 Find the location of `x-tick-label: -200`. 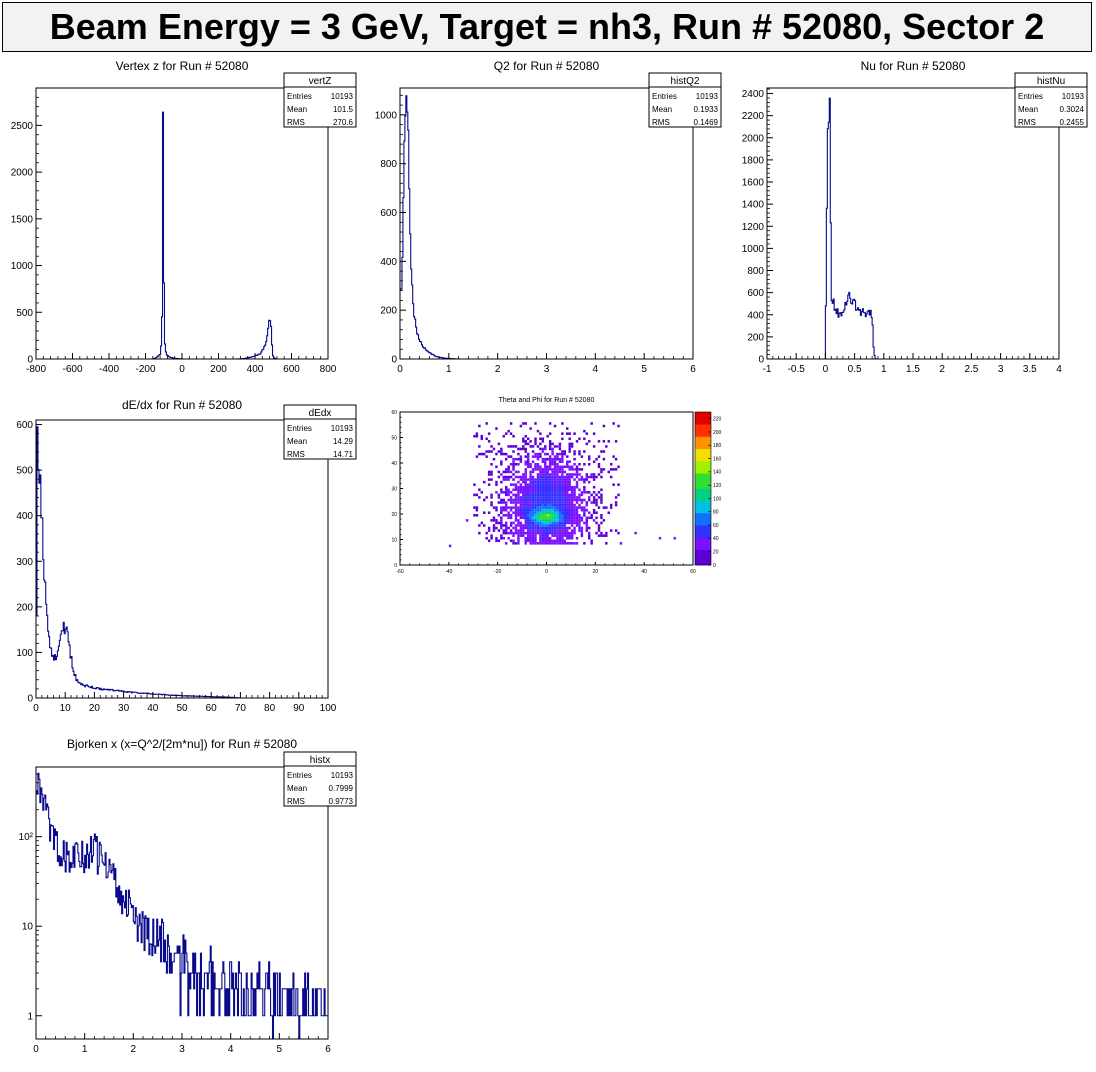

x-tick-label: -200 is located at coordinates (145, 369).